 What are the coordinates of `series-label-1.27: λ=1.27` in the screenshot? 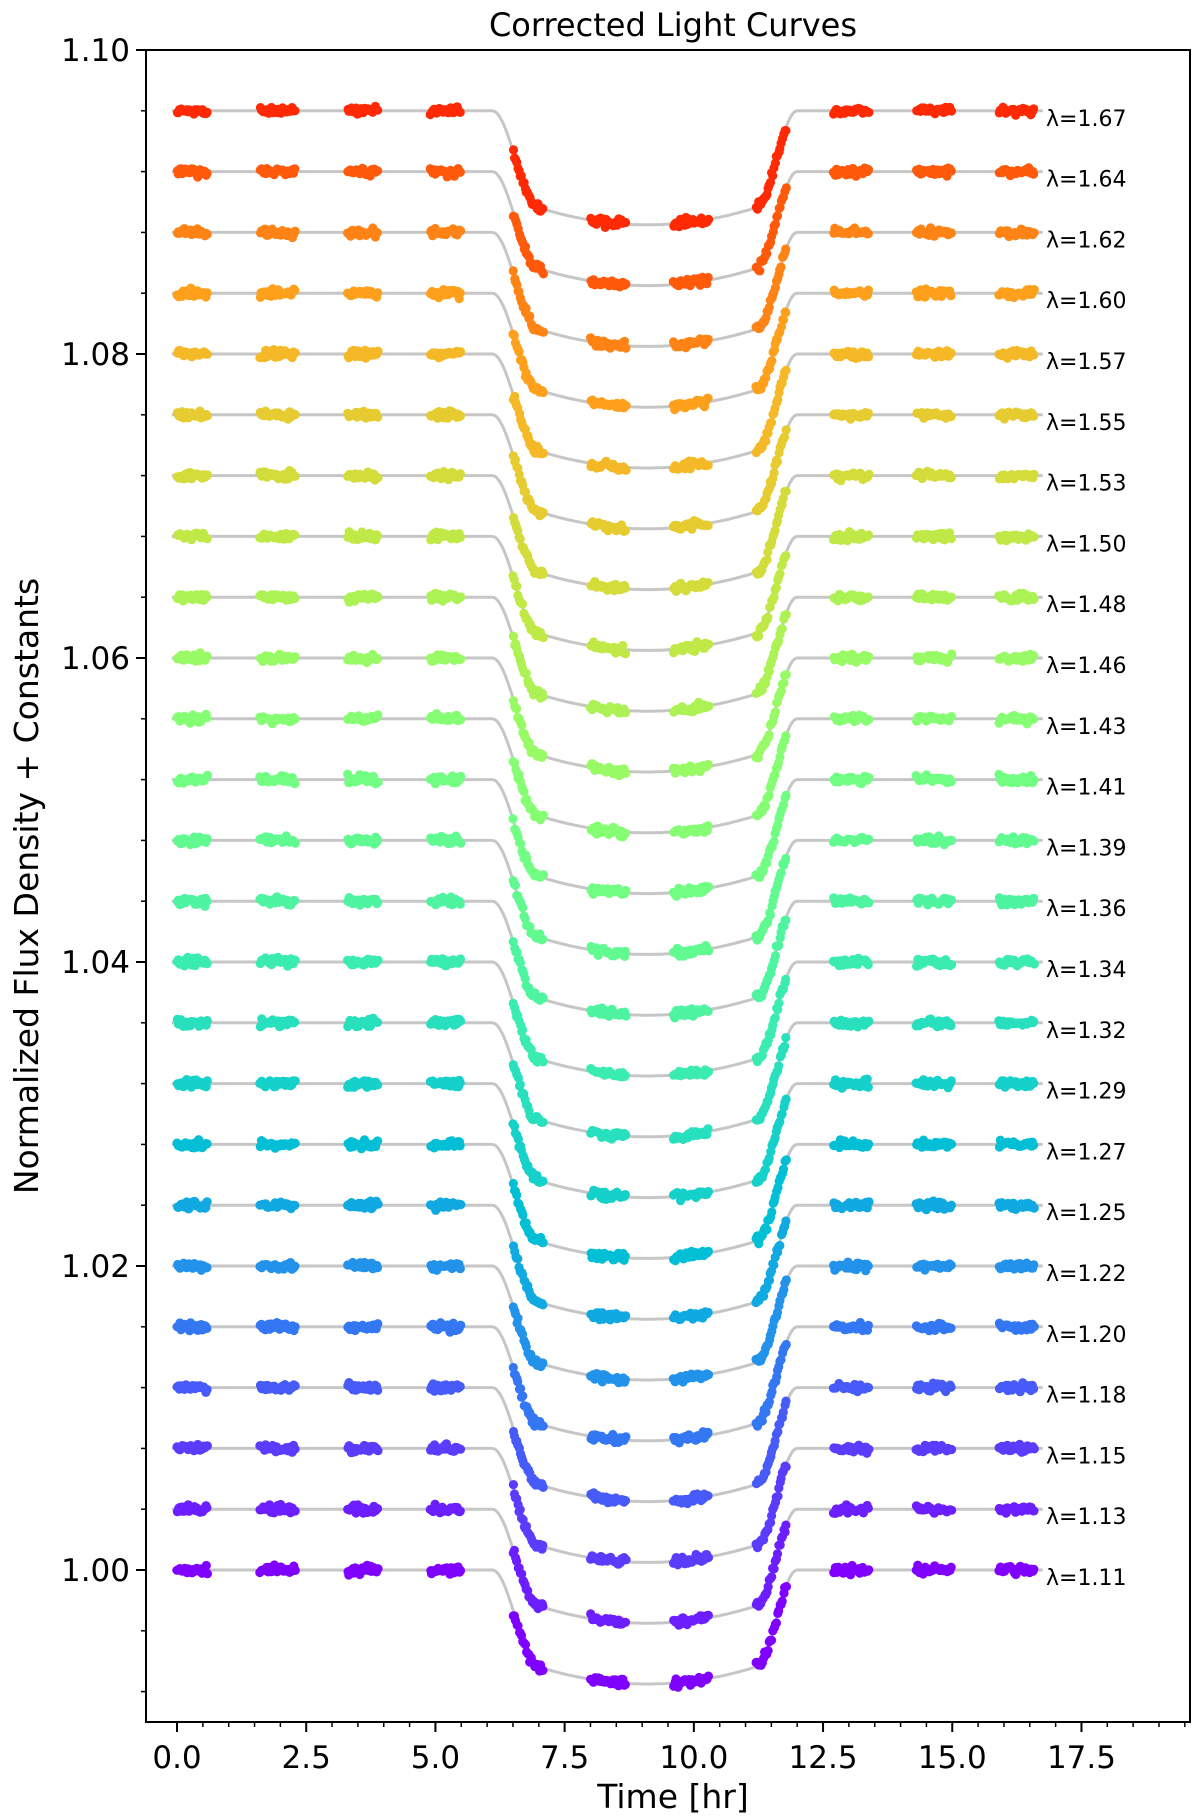 It's located at (1086, 1152).